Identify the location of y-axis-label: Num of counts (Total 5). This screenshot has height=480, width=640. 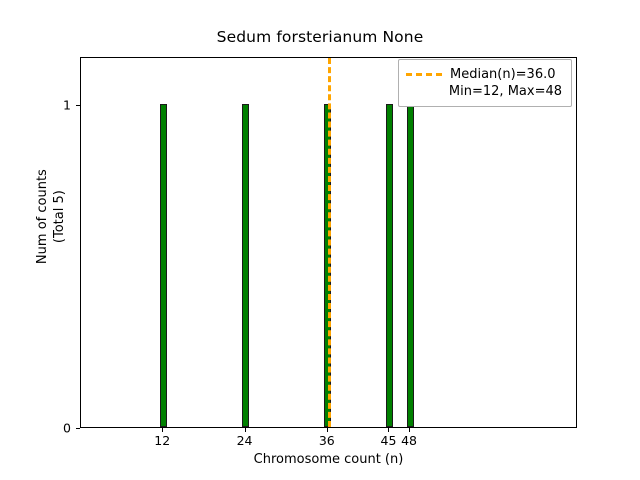
(51, 216).